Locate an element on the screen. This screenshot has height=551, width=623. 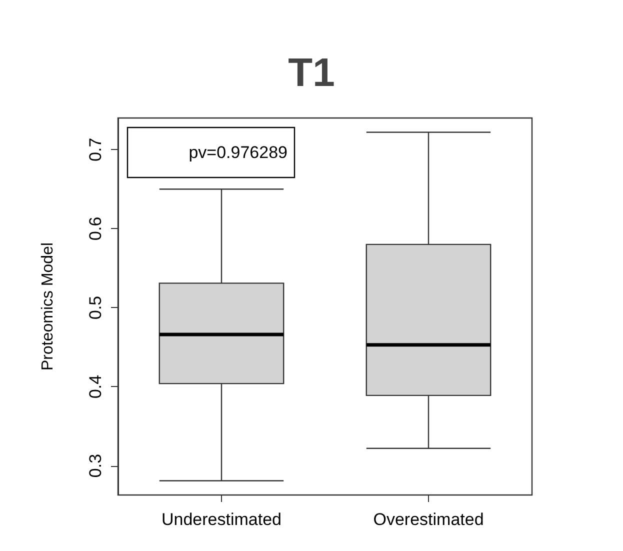
y-tick-label: 0.5 is located at coordinates (95, 308).